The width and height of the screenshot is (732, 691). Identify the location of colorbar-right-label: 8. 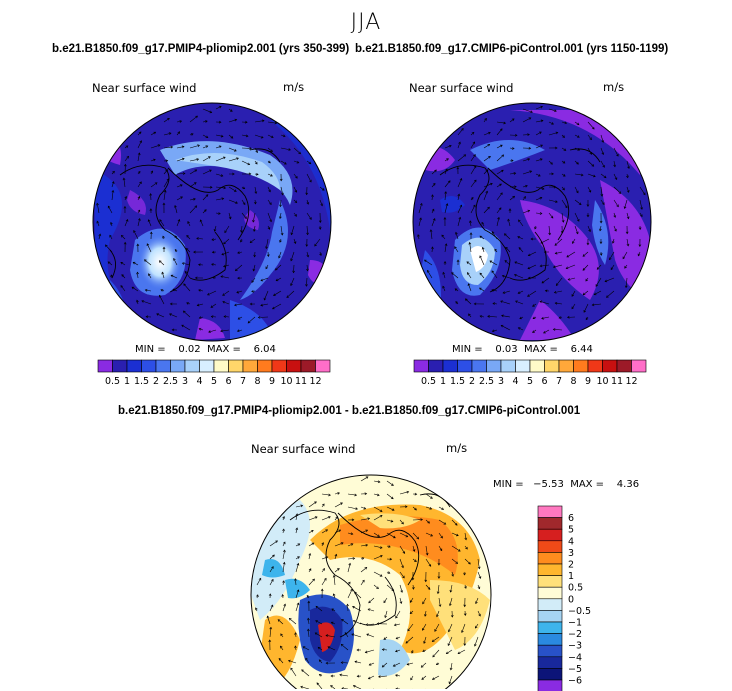
(573, 381).